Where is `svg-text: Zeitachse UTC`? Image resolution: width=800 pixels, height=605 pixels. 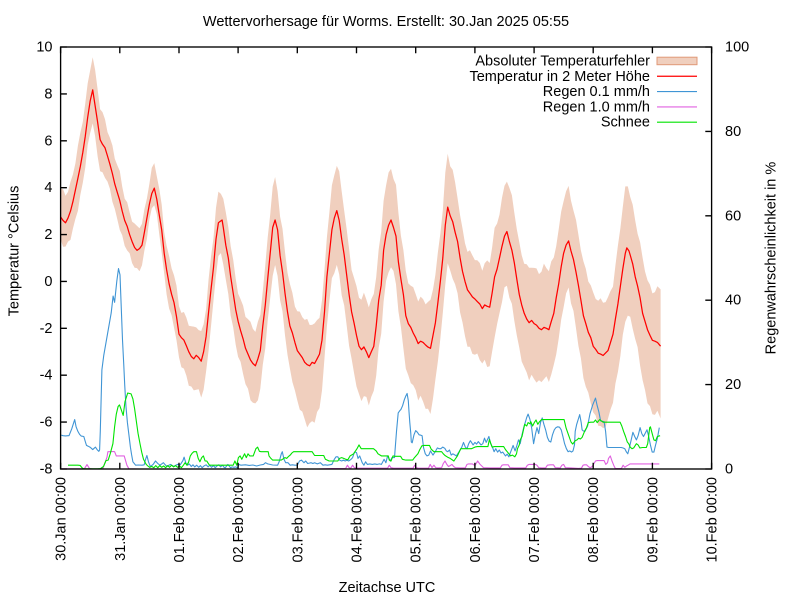
svg-text: Zeitachse UTC is located at coordinates (387, 588).